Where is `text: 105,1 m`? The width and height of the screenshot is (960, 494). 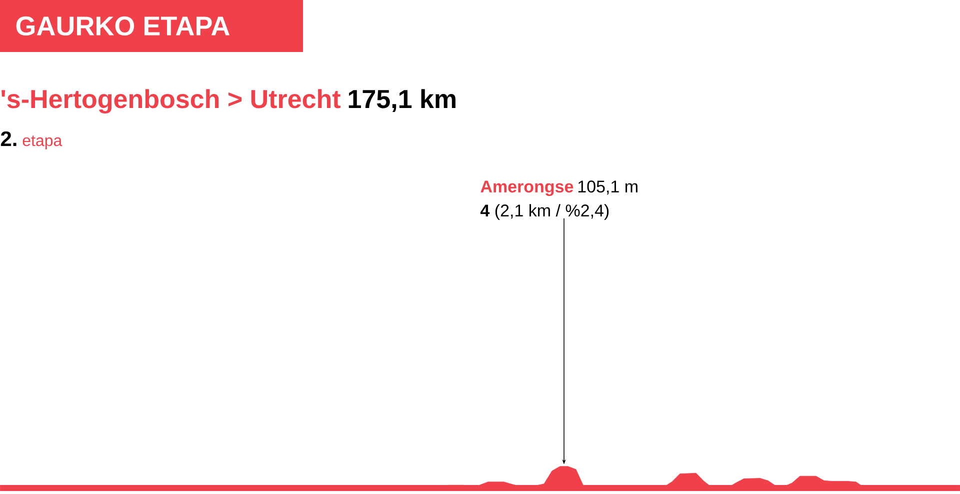
text: 105,1 m is located at coordinates (608, 187).